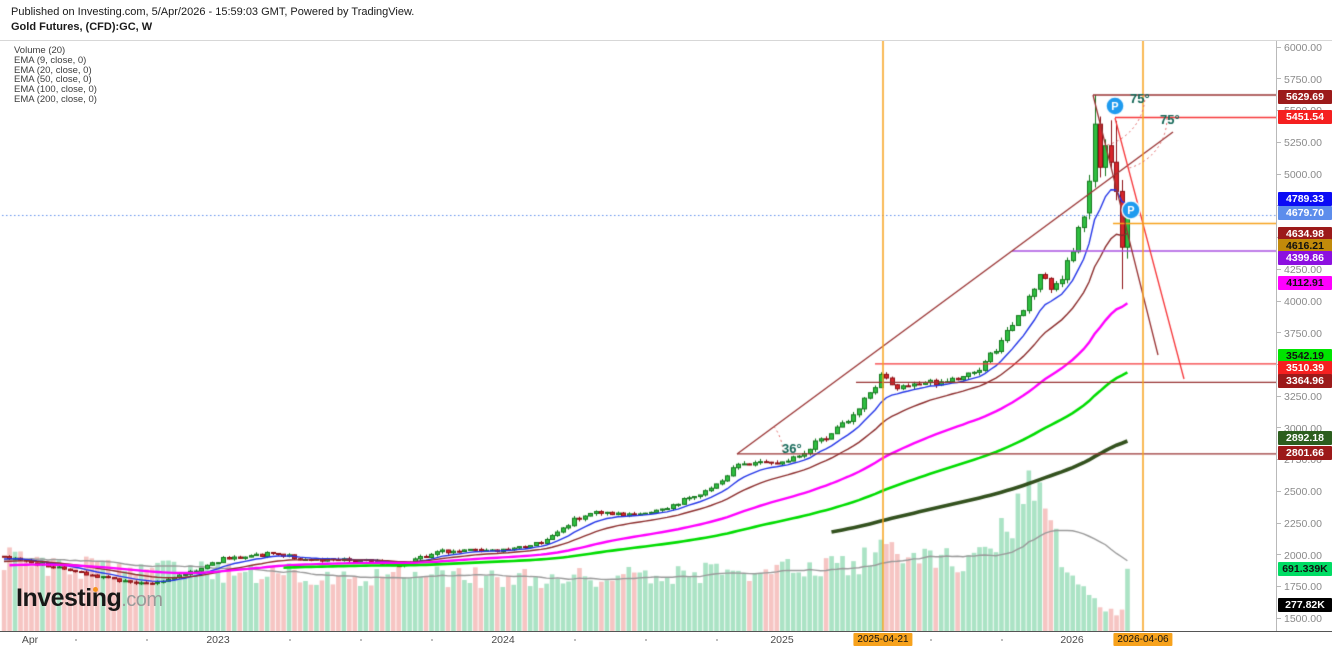 This screenshot has height=646, width=1332. Describe the element at coordinates (1305, 246) in the screenshot. I see `price-badge: 4616.21` at that location.